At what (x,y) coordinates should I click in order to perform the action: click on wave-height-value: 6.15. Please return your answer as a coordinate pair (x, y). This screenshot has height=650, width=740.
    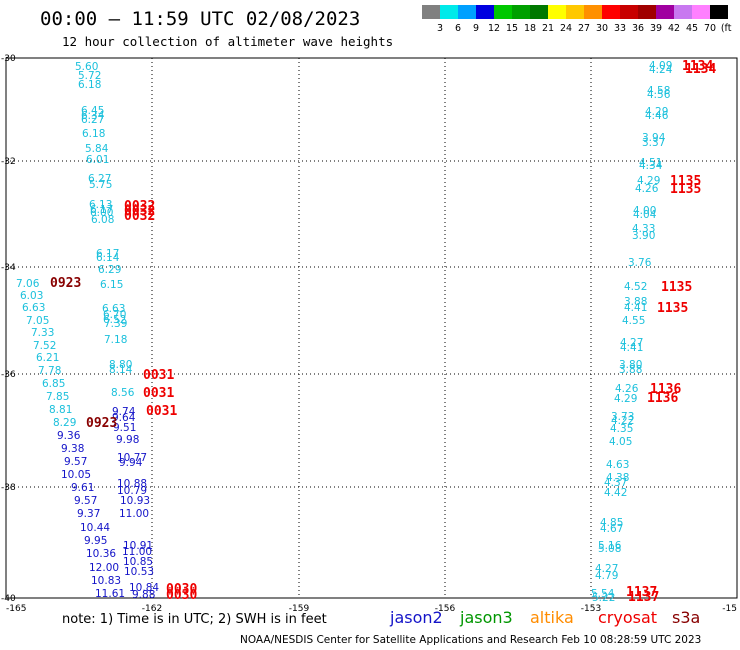
    Looking at the image, I should click on (111, 285).